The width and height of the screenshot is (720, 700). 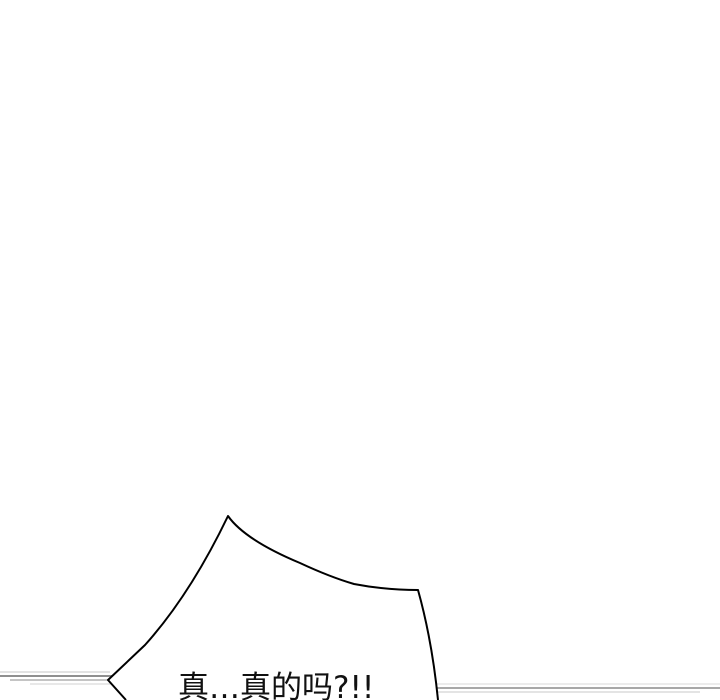 I want to click on speed-lines-right, so click(x=578, y=688).